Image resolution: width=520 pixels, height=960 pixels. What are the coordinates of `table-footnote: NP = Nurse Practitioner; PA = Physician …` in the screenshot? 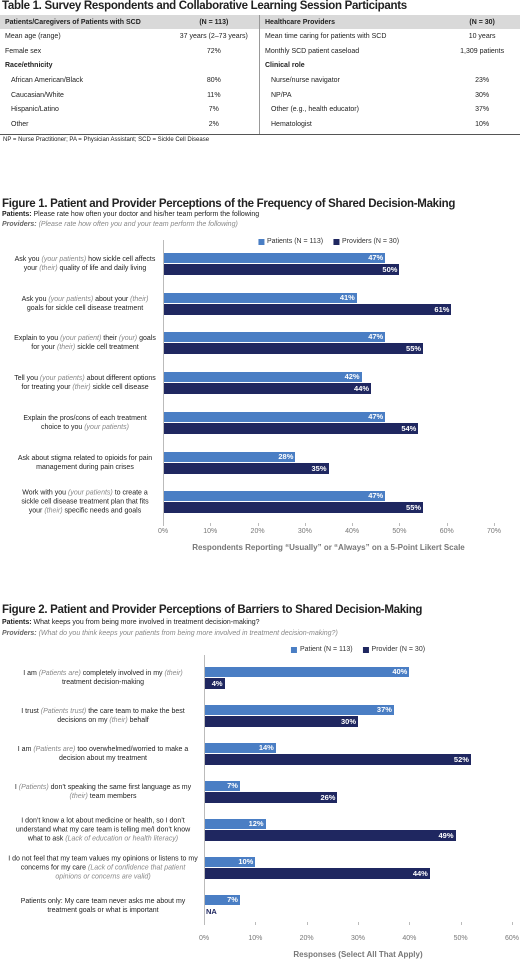 It's located at (106, 140).